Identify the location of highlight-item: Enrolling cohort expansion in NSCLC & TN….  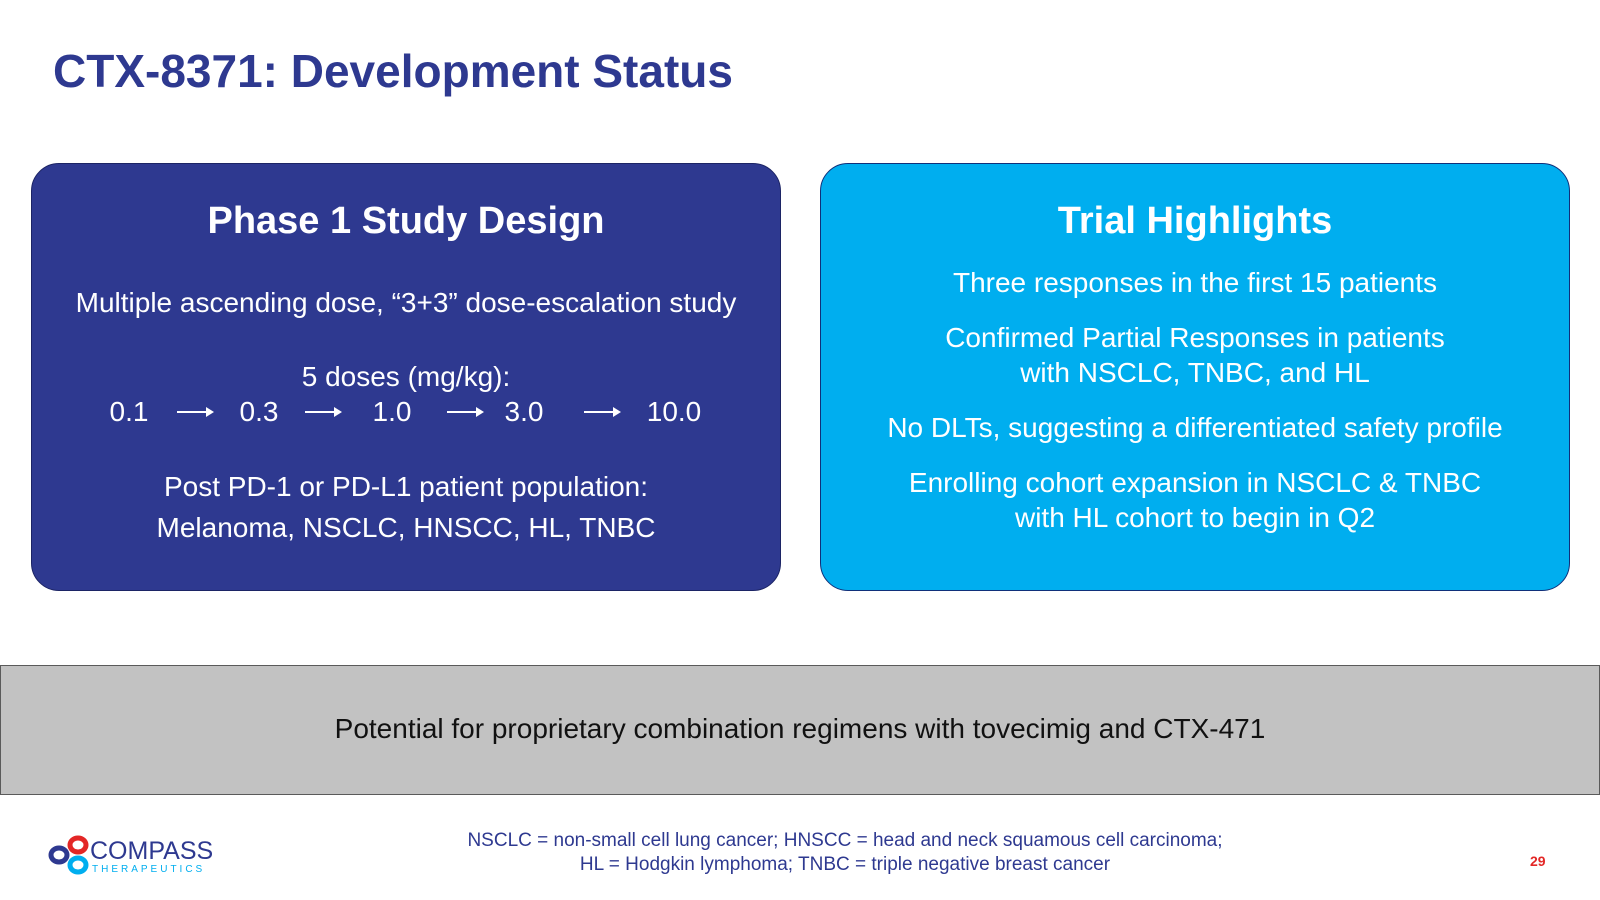
(1195, 482).